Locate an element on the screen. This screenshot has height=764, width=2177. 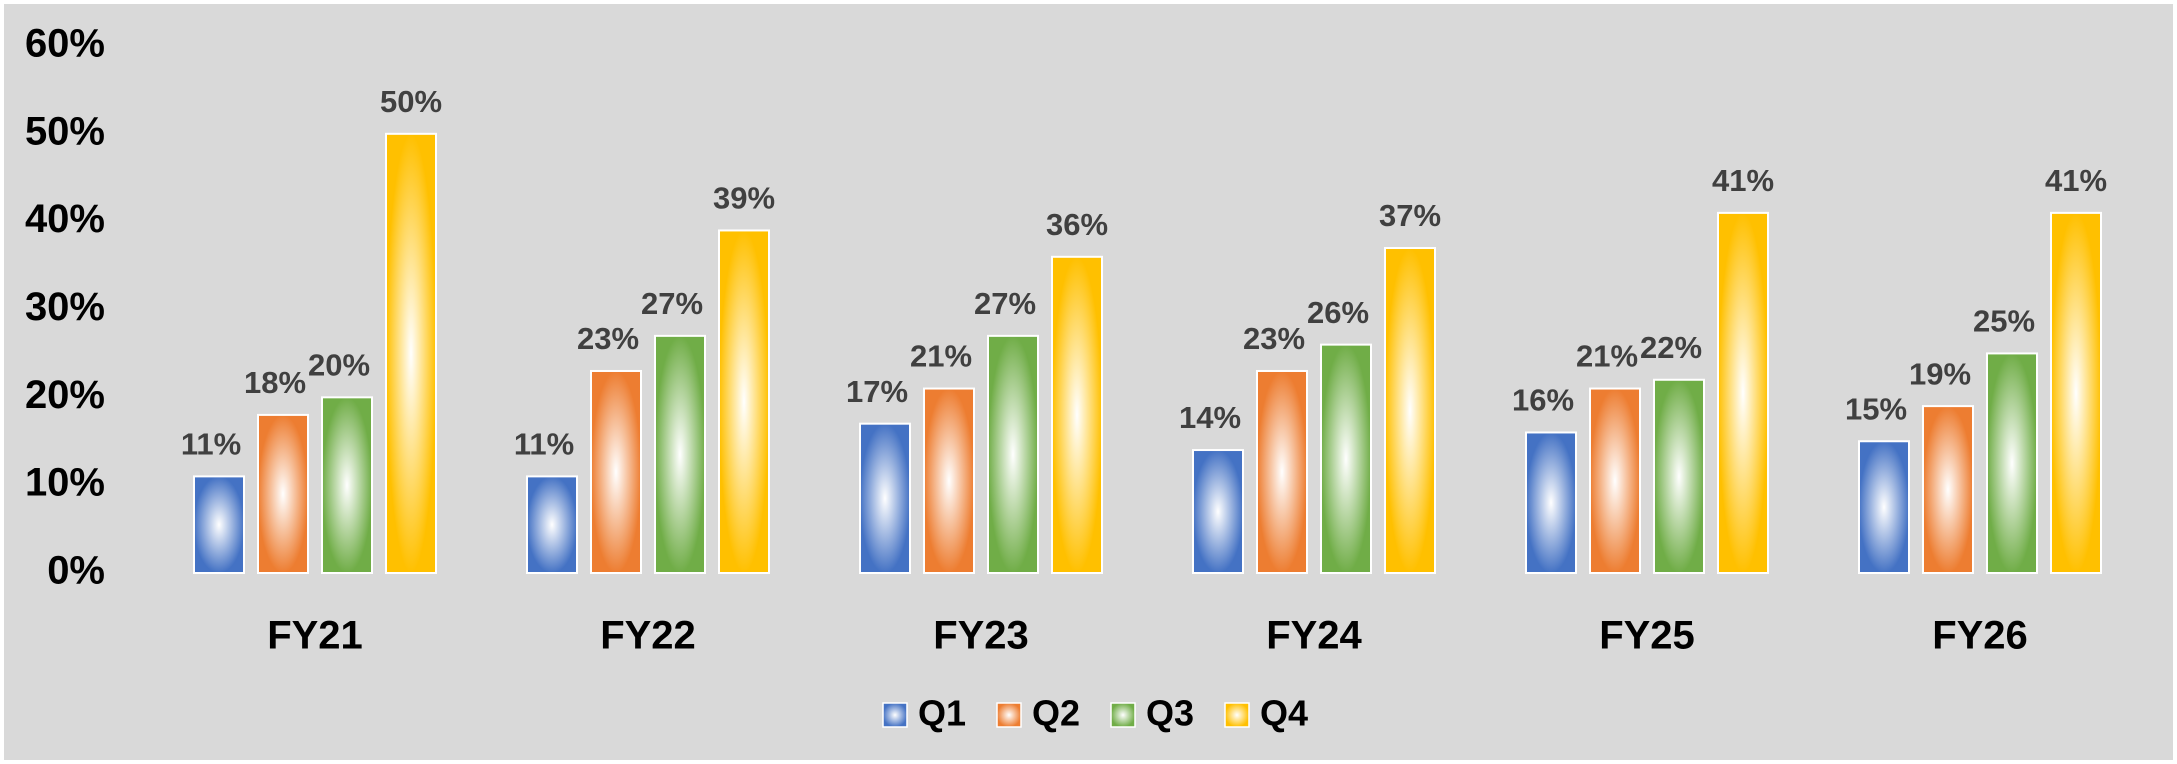
value-label: 20% is located at coordinates (339, 365).